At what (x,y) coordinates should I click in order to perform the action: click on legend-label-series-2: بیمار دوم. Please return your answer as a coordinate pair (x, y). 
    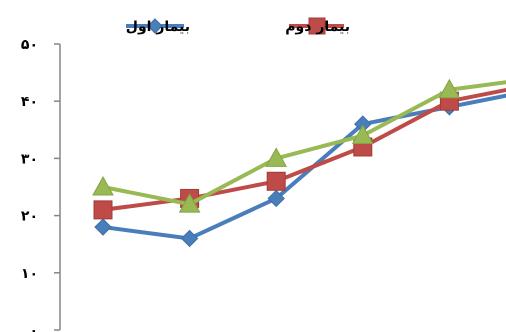
    Looking at the image, I should click on (317, 27).